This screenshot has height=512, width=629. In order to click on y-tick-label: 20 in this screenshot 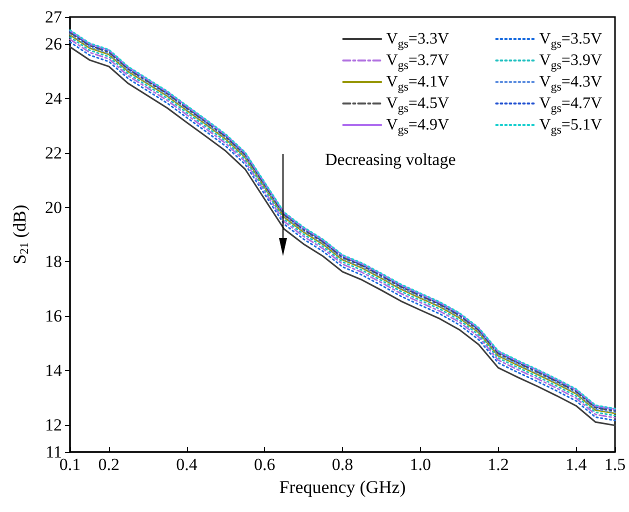, I will do `click(53, 207)`.